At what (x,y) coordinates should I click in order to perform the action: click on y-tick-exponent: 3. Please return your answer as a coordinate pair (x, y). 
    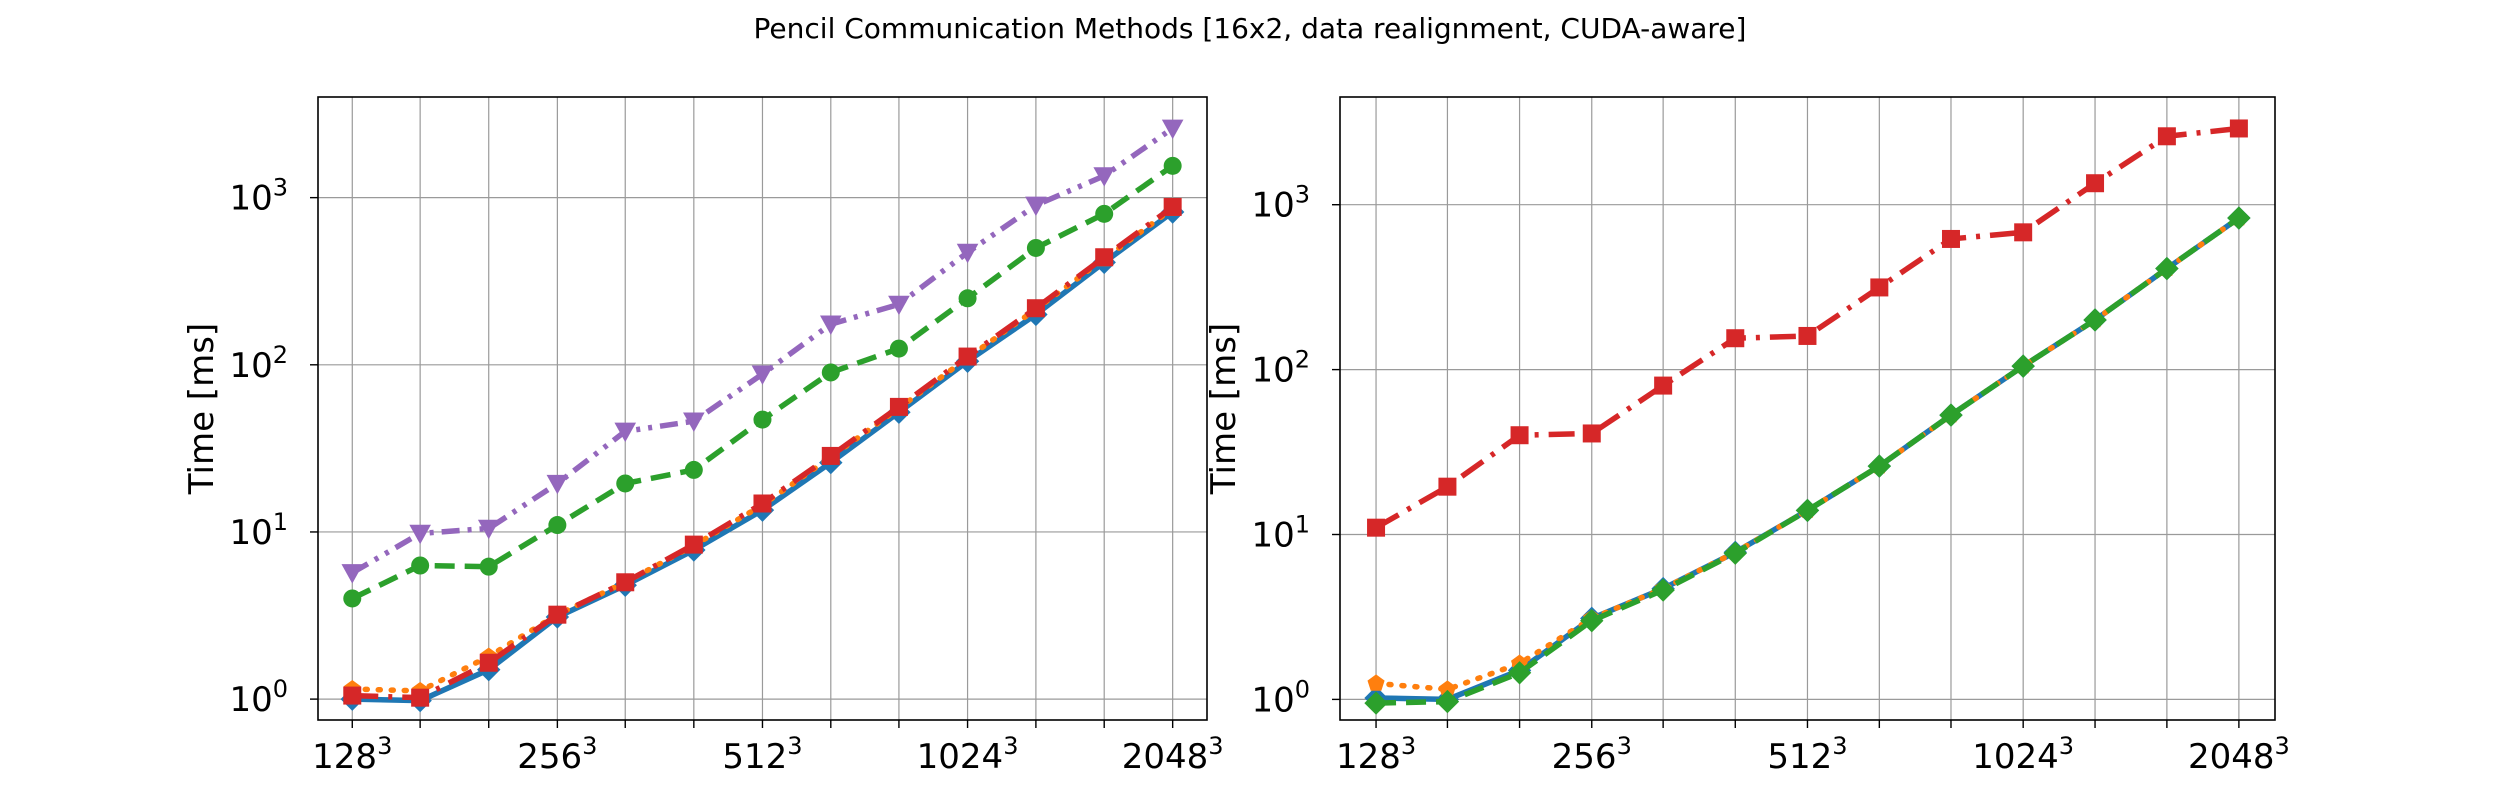
    Looking at the image, I should click on (1302, 195).